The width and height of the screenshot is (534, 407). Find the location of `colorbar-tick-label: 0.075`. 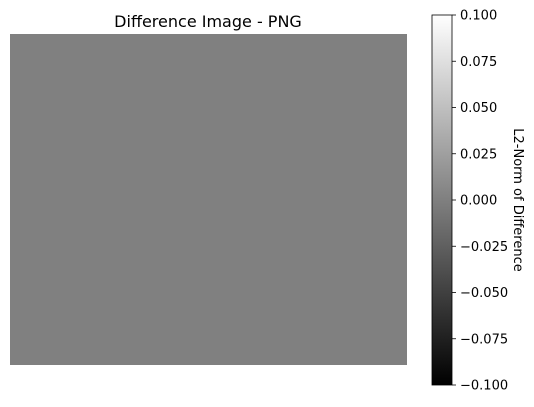

colorbar-tick-label: 0.075 is located at coordinates (478, 62).